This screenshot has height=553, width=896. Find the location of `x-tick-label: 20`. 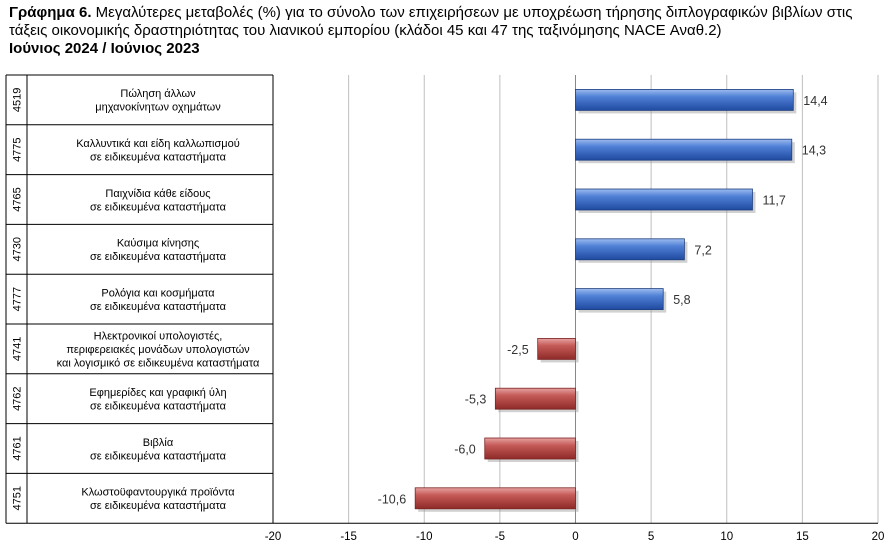

x-tick-label: 20 is located at coordinates (878, 537).